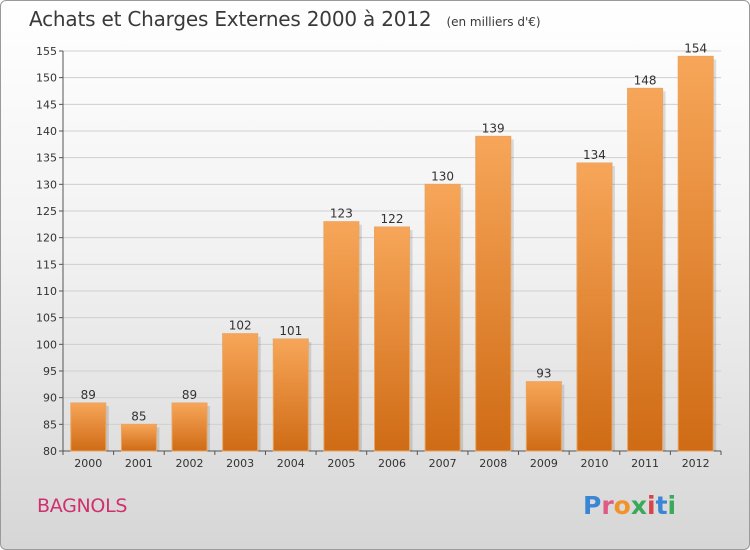 The width and height of the screenshot is (750, 550). I want to click on data-label: 123, so click(341, 214).